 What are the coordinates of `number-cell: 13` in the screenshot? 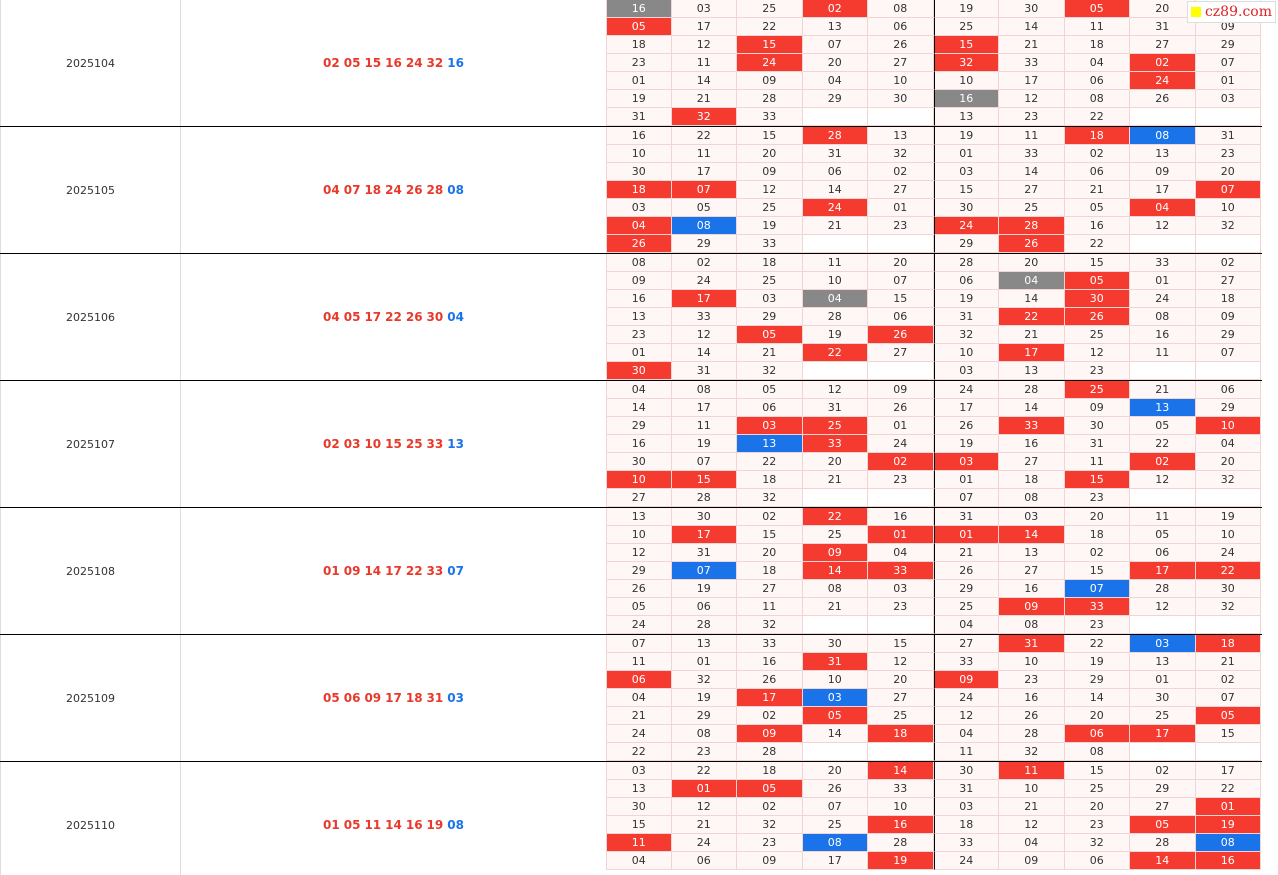 It's located at (1163, 154).